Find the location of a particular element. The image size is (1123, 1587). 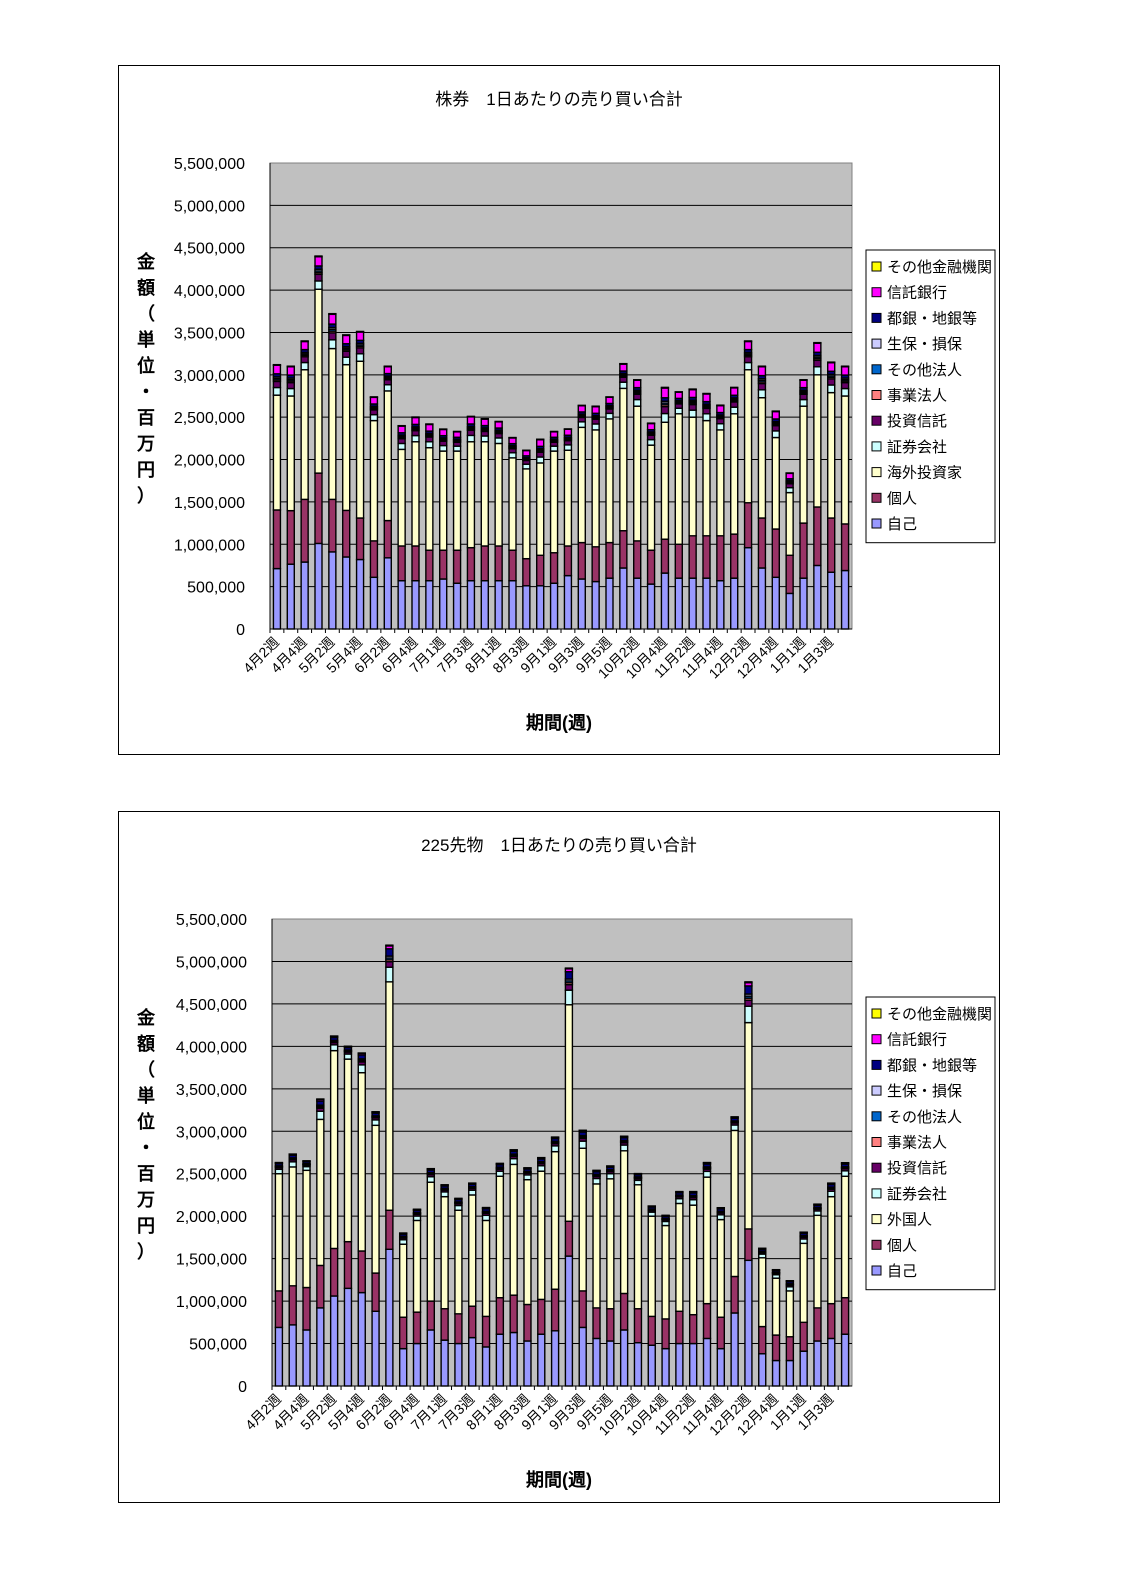

legend-label: 自己 is located at coordinates (902, 524).